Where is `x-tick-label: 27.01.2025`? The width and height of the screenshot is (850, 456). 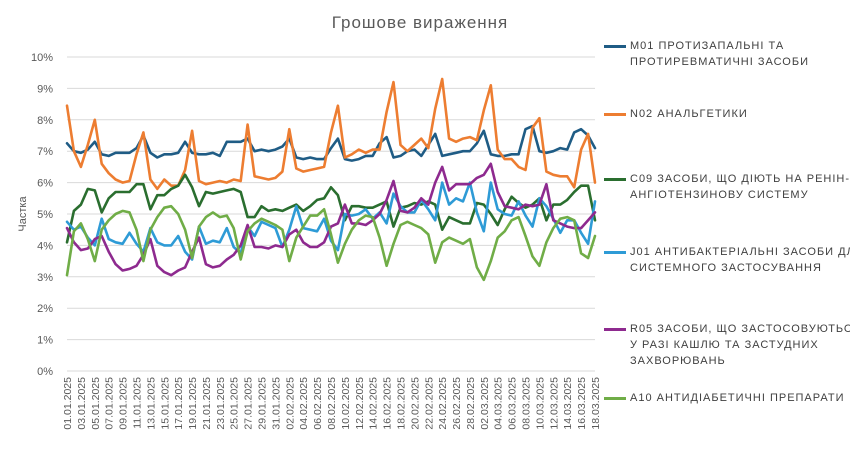
x-tick-label: 27.01.2025 is located at coordinates (249, 403).